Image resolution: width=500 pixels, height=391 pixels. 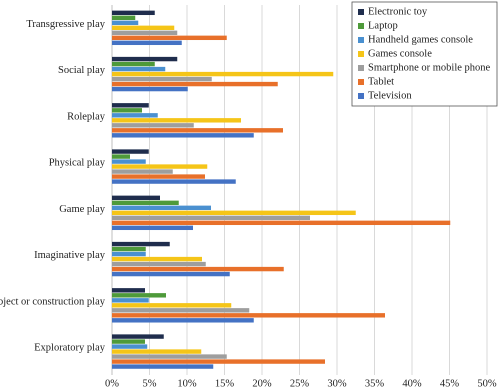 I want to click on x-tick-label: 15%, so click(x=225, y=383).